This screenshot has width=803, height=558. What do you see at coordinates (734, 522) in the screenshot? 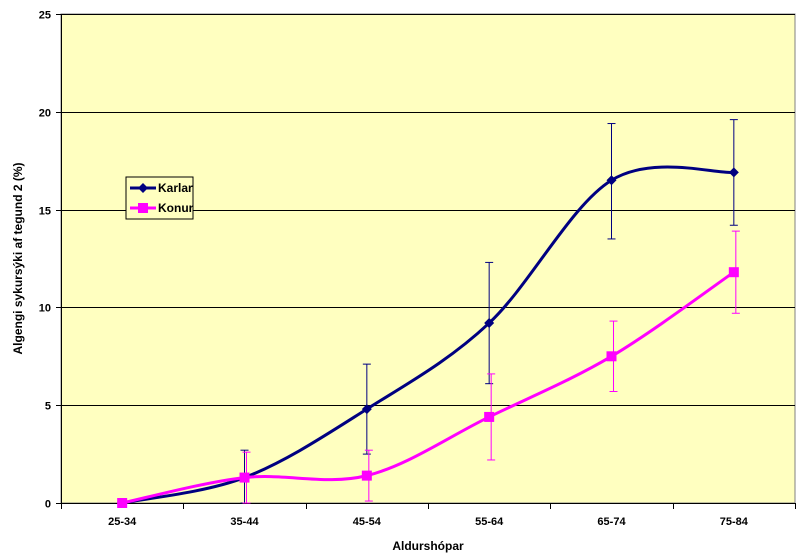
I see `x-tick-label: 75-84` at bounding box center [734, 522].